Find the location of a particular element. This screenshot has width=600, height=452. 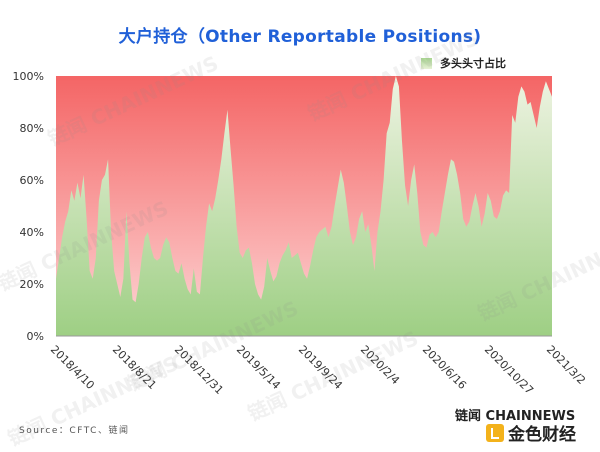

legend-label: 多头头寸占比 is located at coordinates (473, 63).